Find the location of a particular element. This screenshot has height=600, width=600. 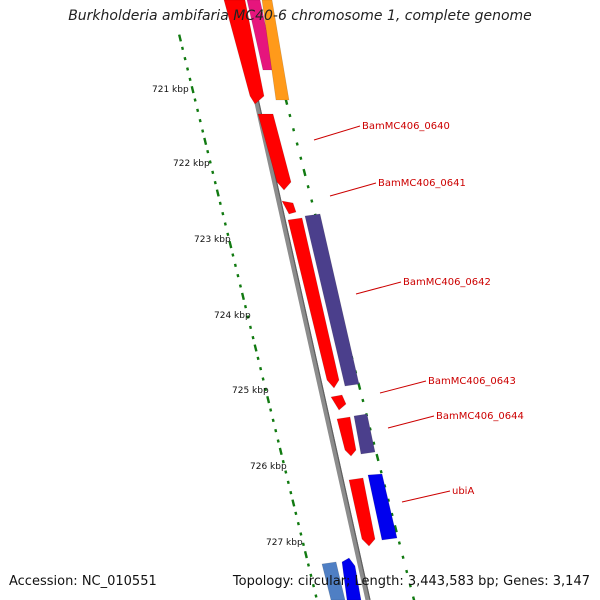

gene-label: BamMC406_0642 is located at coordinates (447, 282).